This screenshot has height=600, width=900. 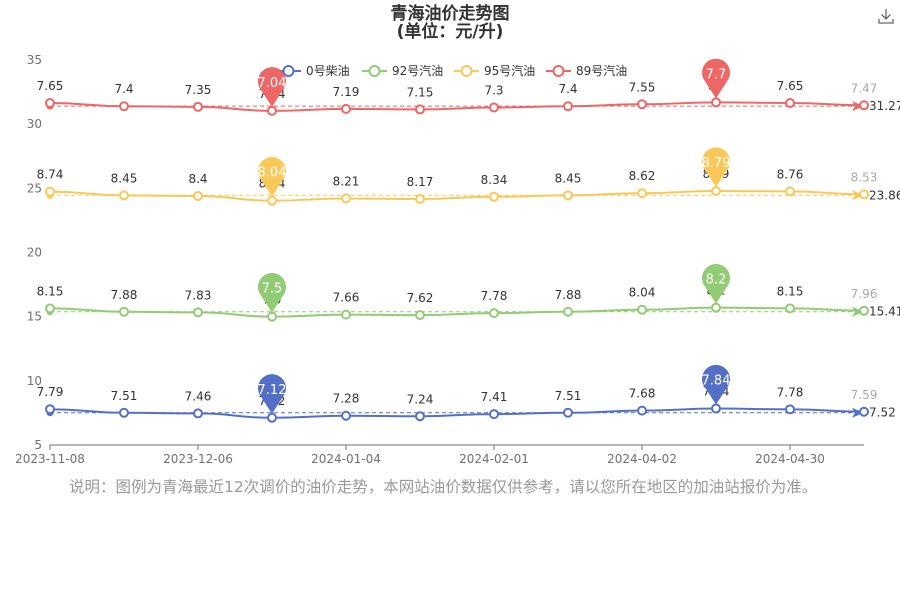 What do you see at coordinates (601, 70) in the screenshot?
I see `legend-label: 89号汽油` at bounding box center [601, 70].